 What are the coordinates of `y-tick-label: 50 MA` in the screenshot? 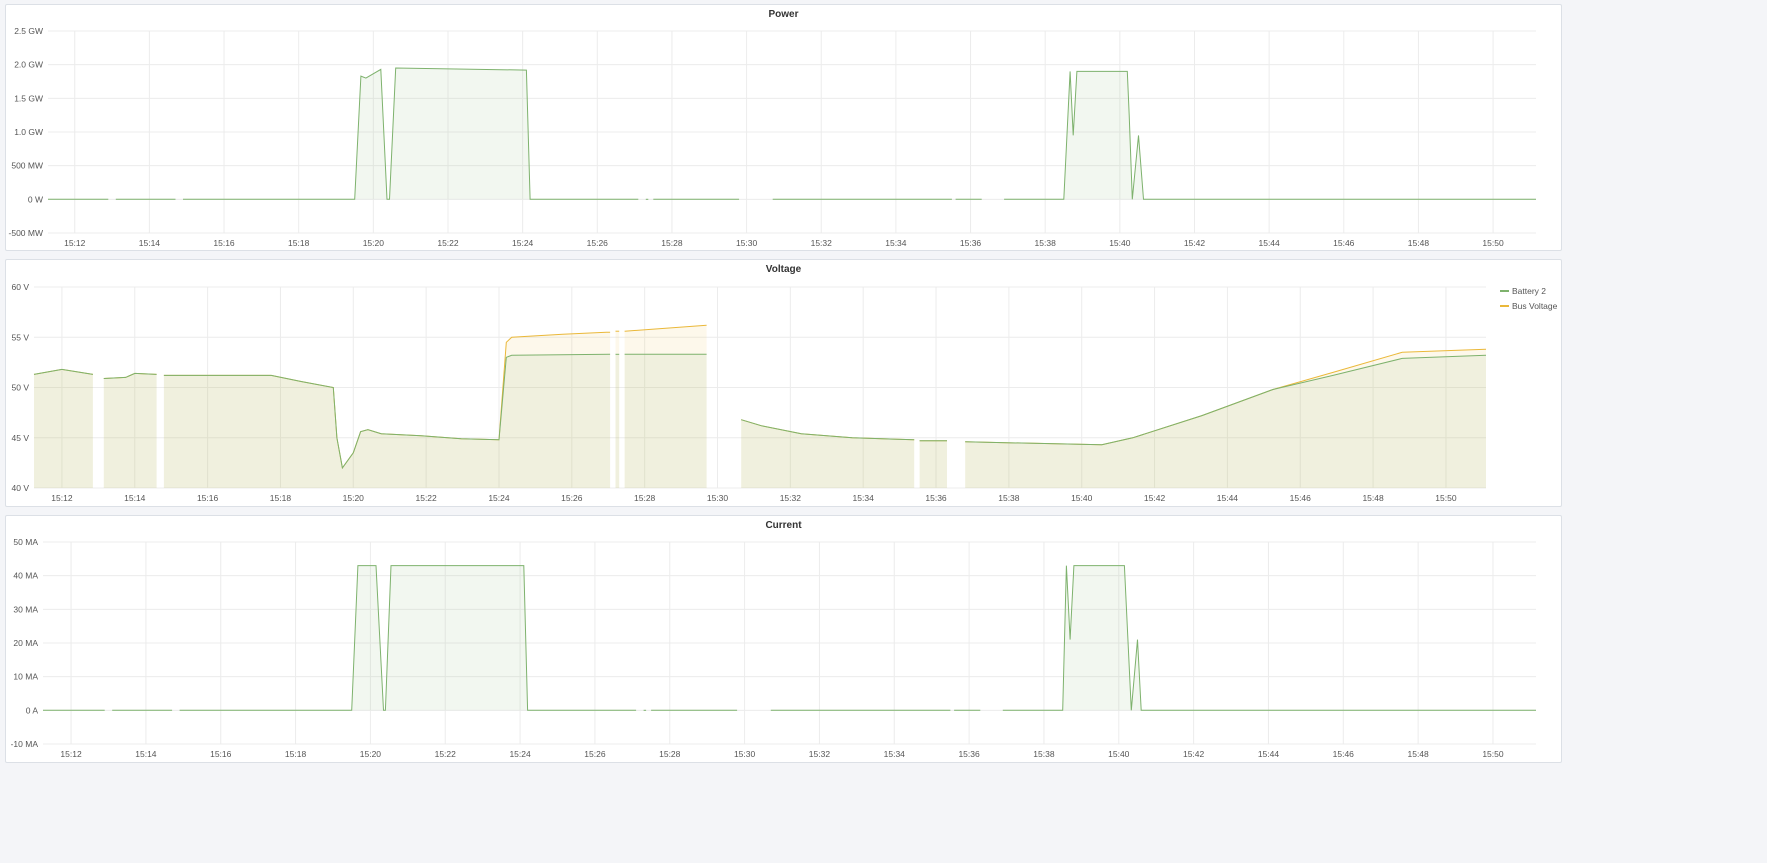 It's located at (25, 542).